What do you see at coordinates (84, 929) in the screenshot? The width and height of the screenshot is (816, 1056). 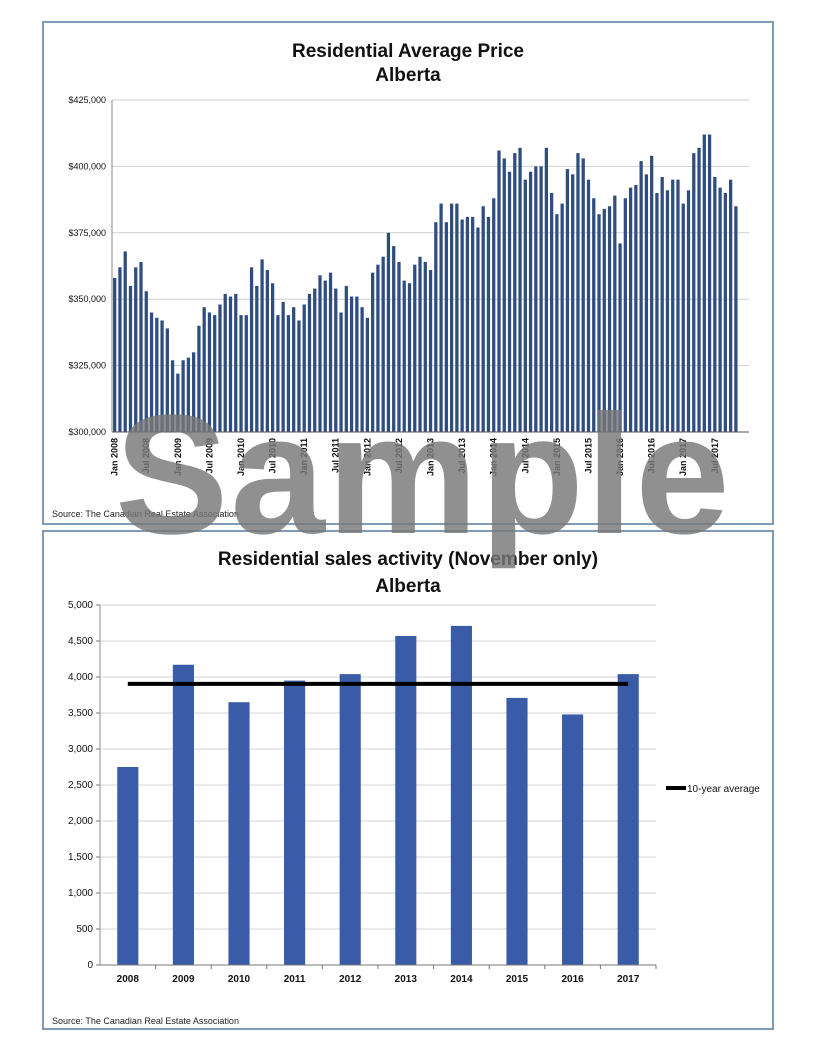 I see `y-tick-label: 500` at bounding box center [84, 929].